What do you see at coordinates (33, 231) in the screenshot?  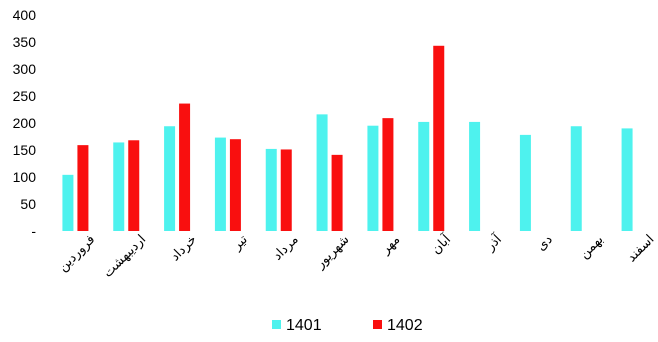 I see `y-tick-label: -` at bounding box center [33, 231].